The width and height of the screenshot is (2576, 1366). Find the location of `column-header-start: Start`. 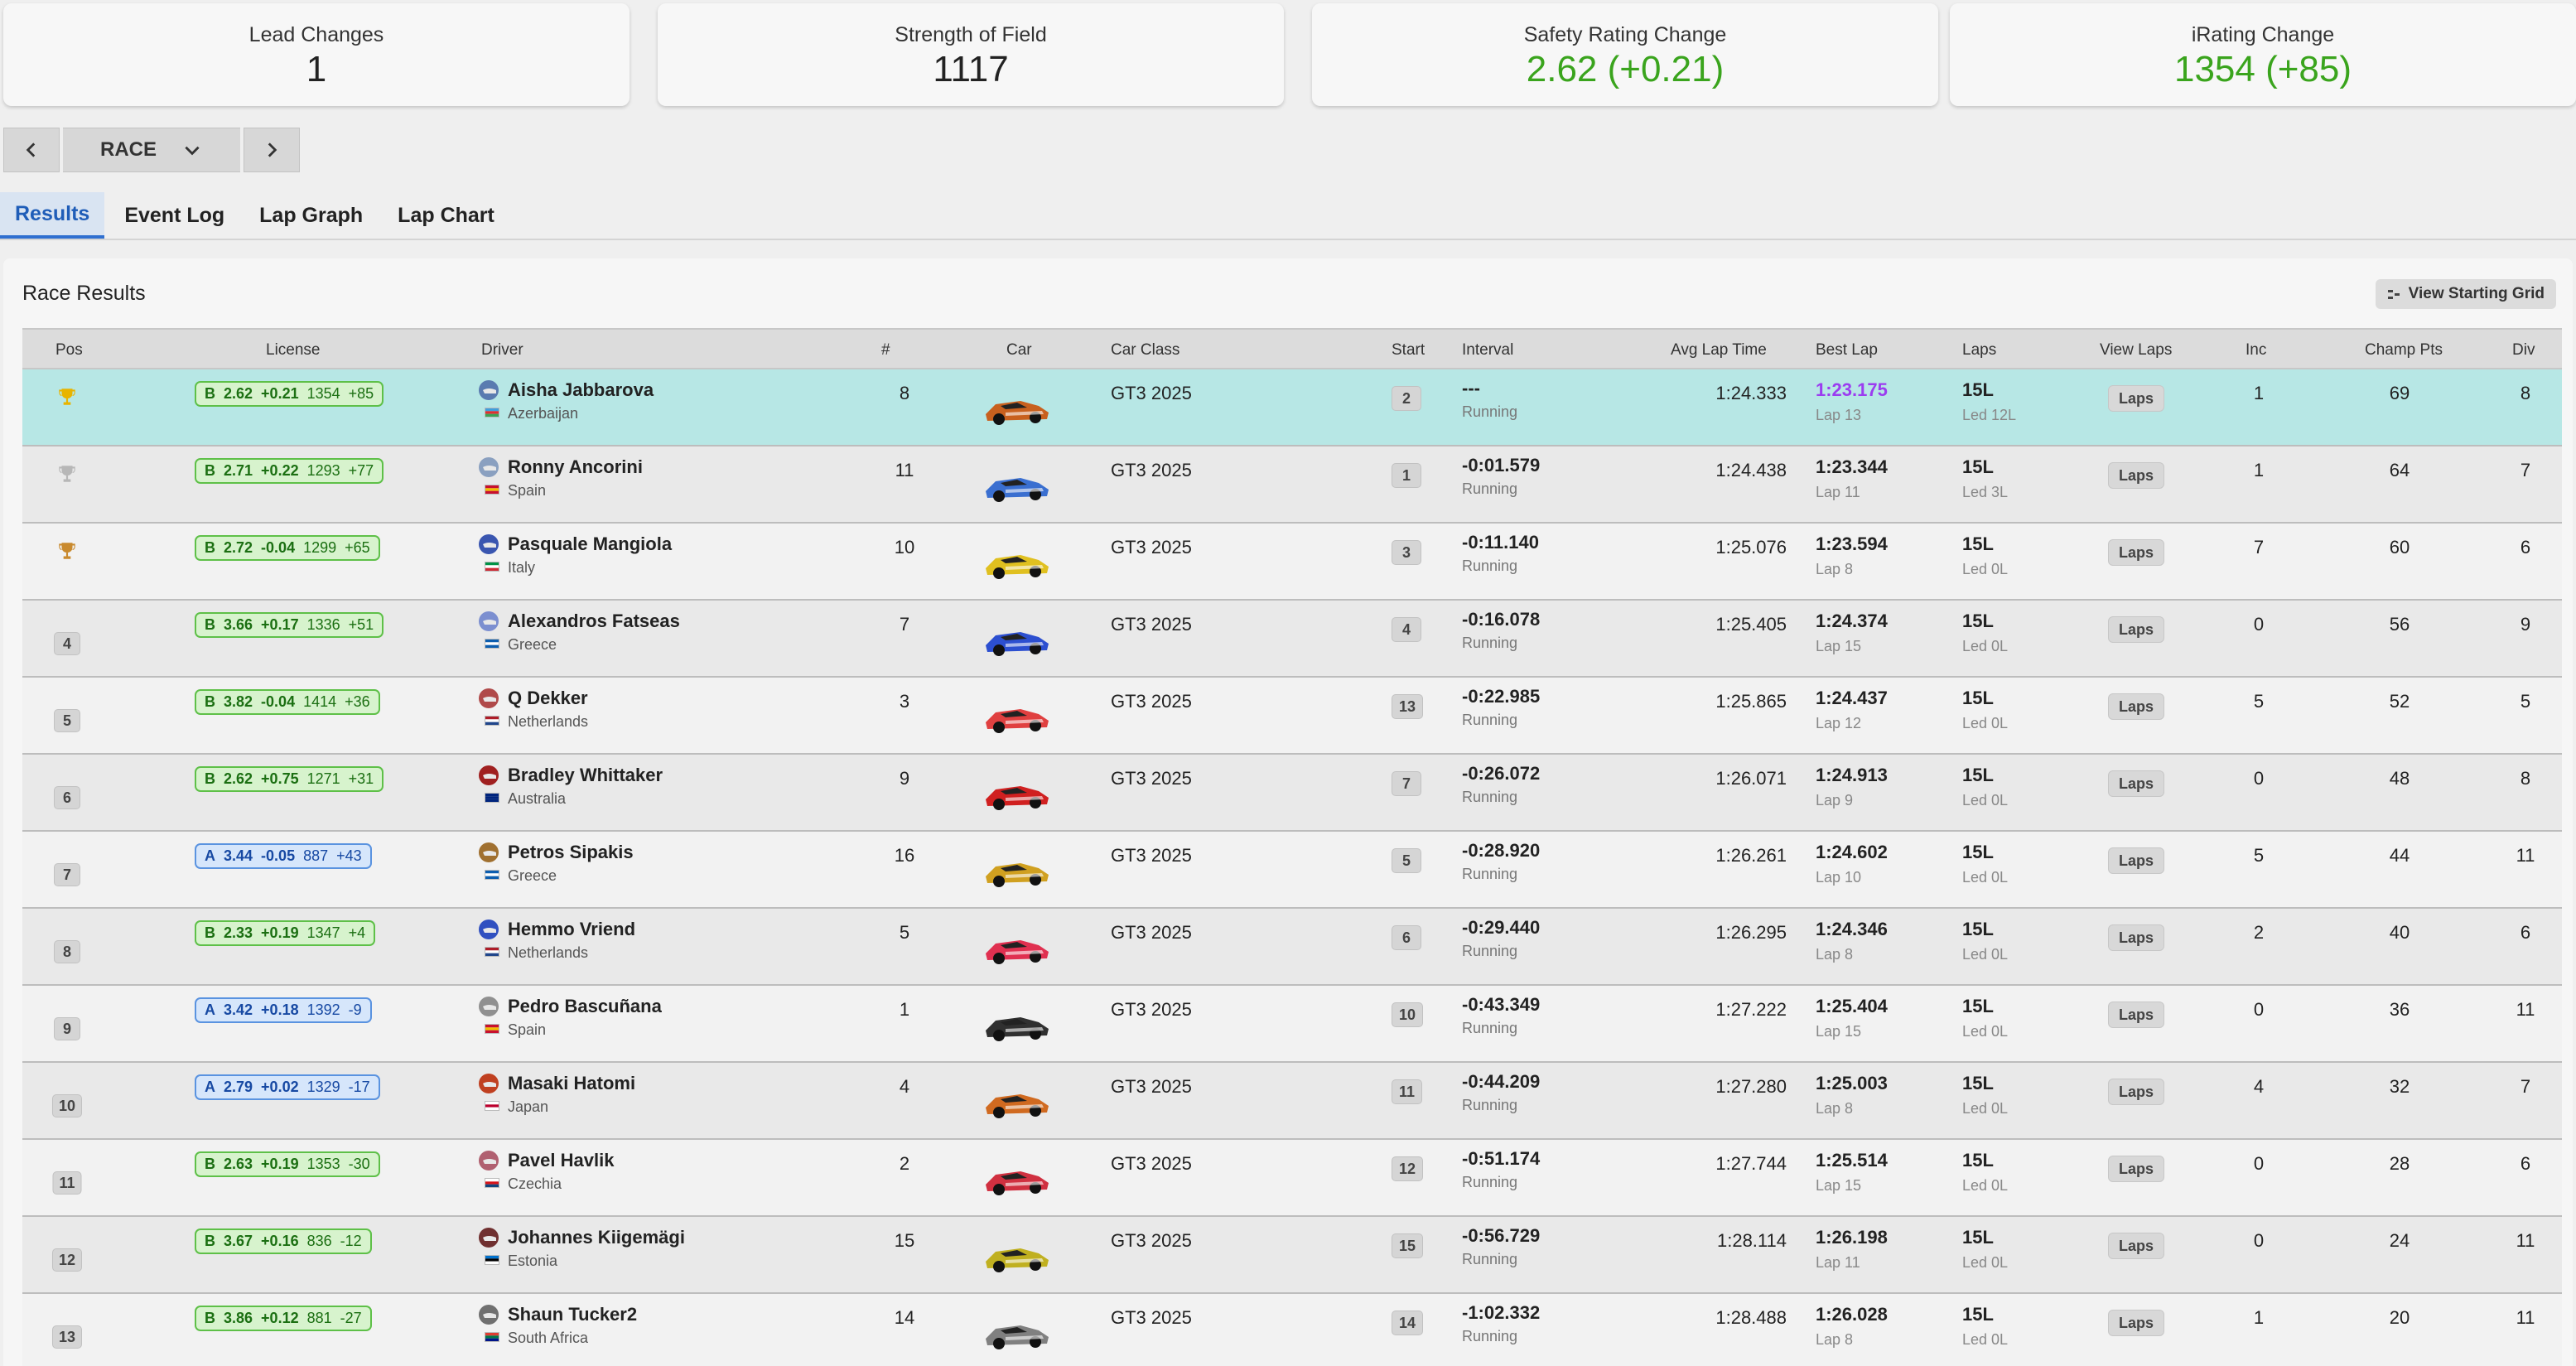

column-header-start: Start is located at coordinates (1409, 350).